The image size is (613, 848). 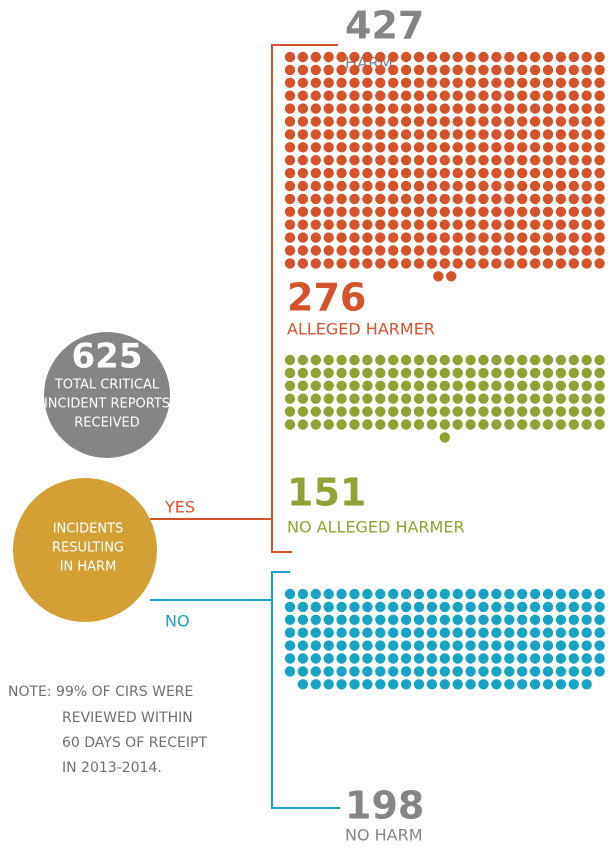 I want to click on no-label: NO, so click(x=177, y=621).